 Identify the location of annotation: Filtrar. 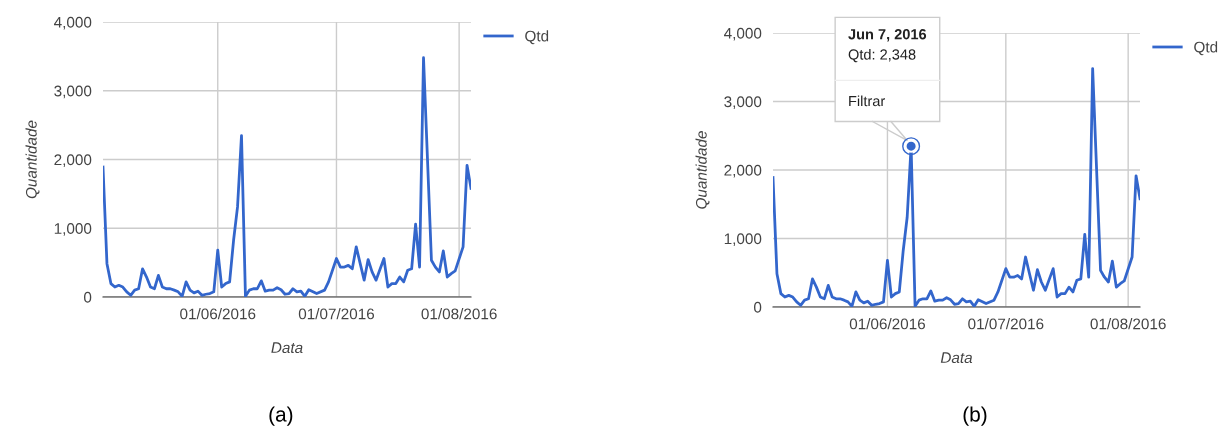
(867, 101).